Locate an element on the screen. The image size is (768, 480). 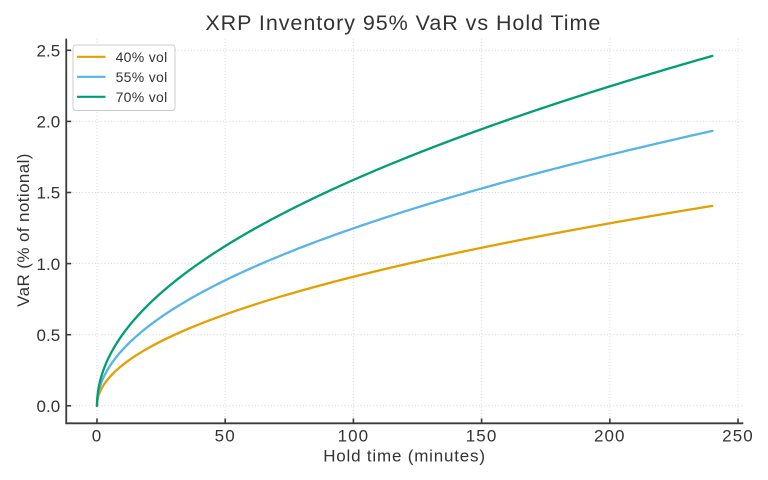
svg-text:XRP Inventory 95% VaR vs Hold: XRP Inventory 95% VaR vs Hold Time is located at coordinates (403, 23).